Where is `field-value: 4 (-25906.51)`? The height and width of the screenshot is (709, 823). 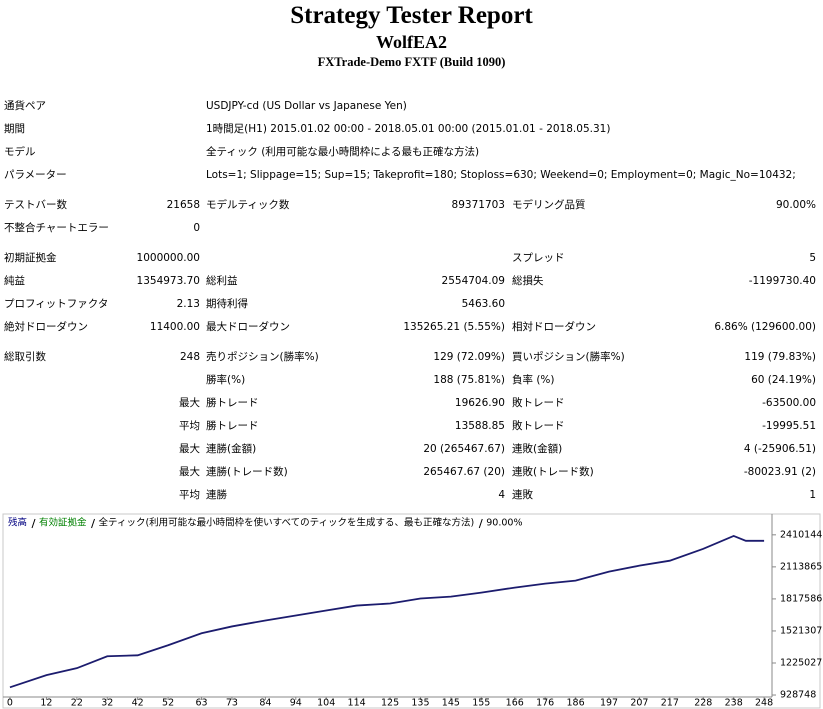
field-value: 4 (-25906.51) is located at coordinates (779, 449).